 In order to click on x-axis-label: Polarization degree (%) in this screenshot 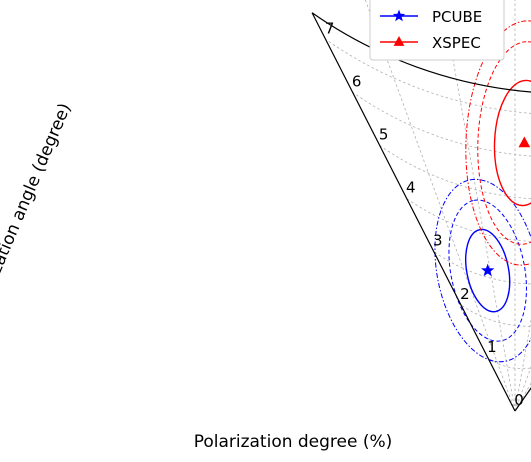, I will do `click(293, 442)`.